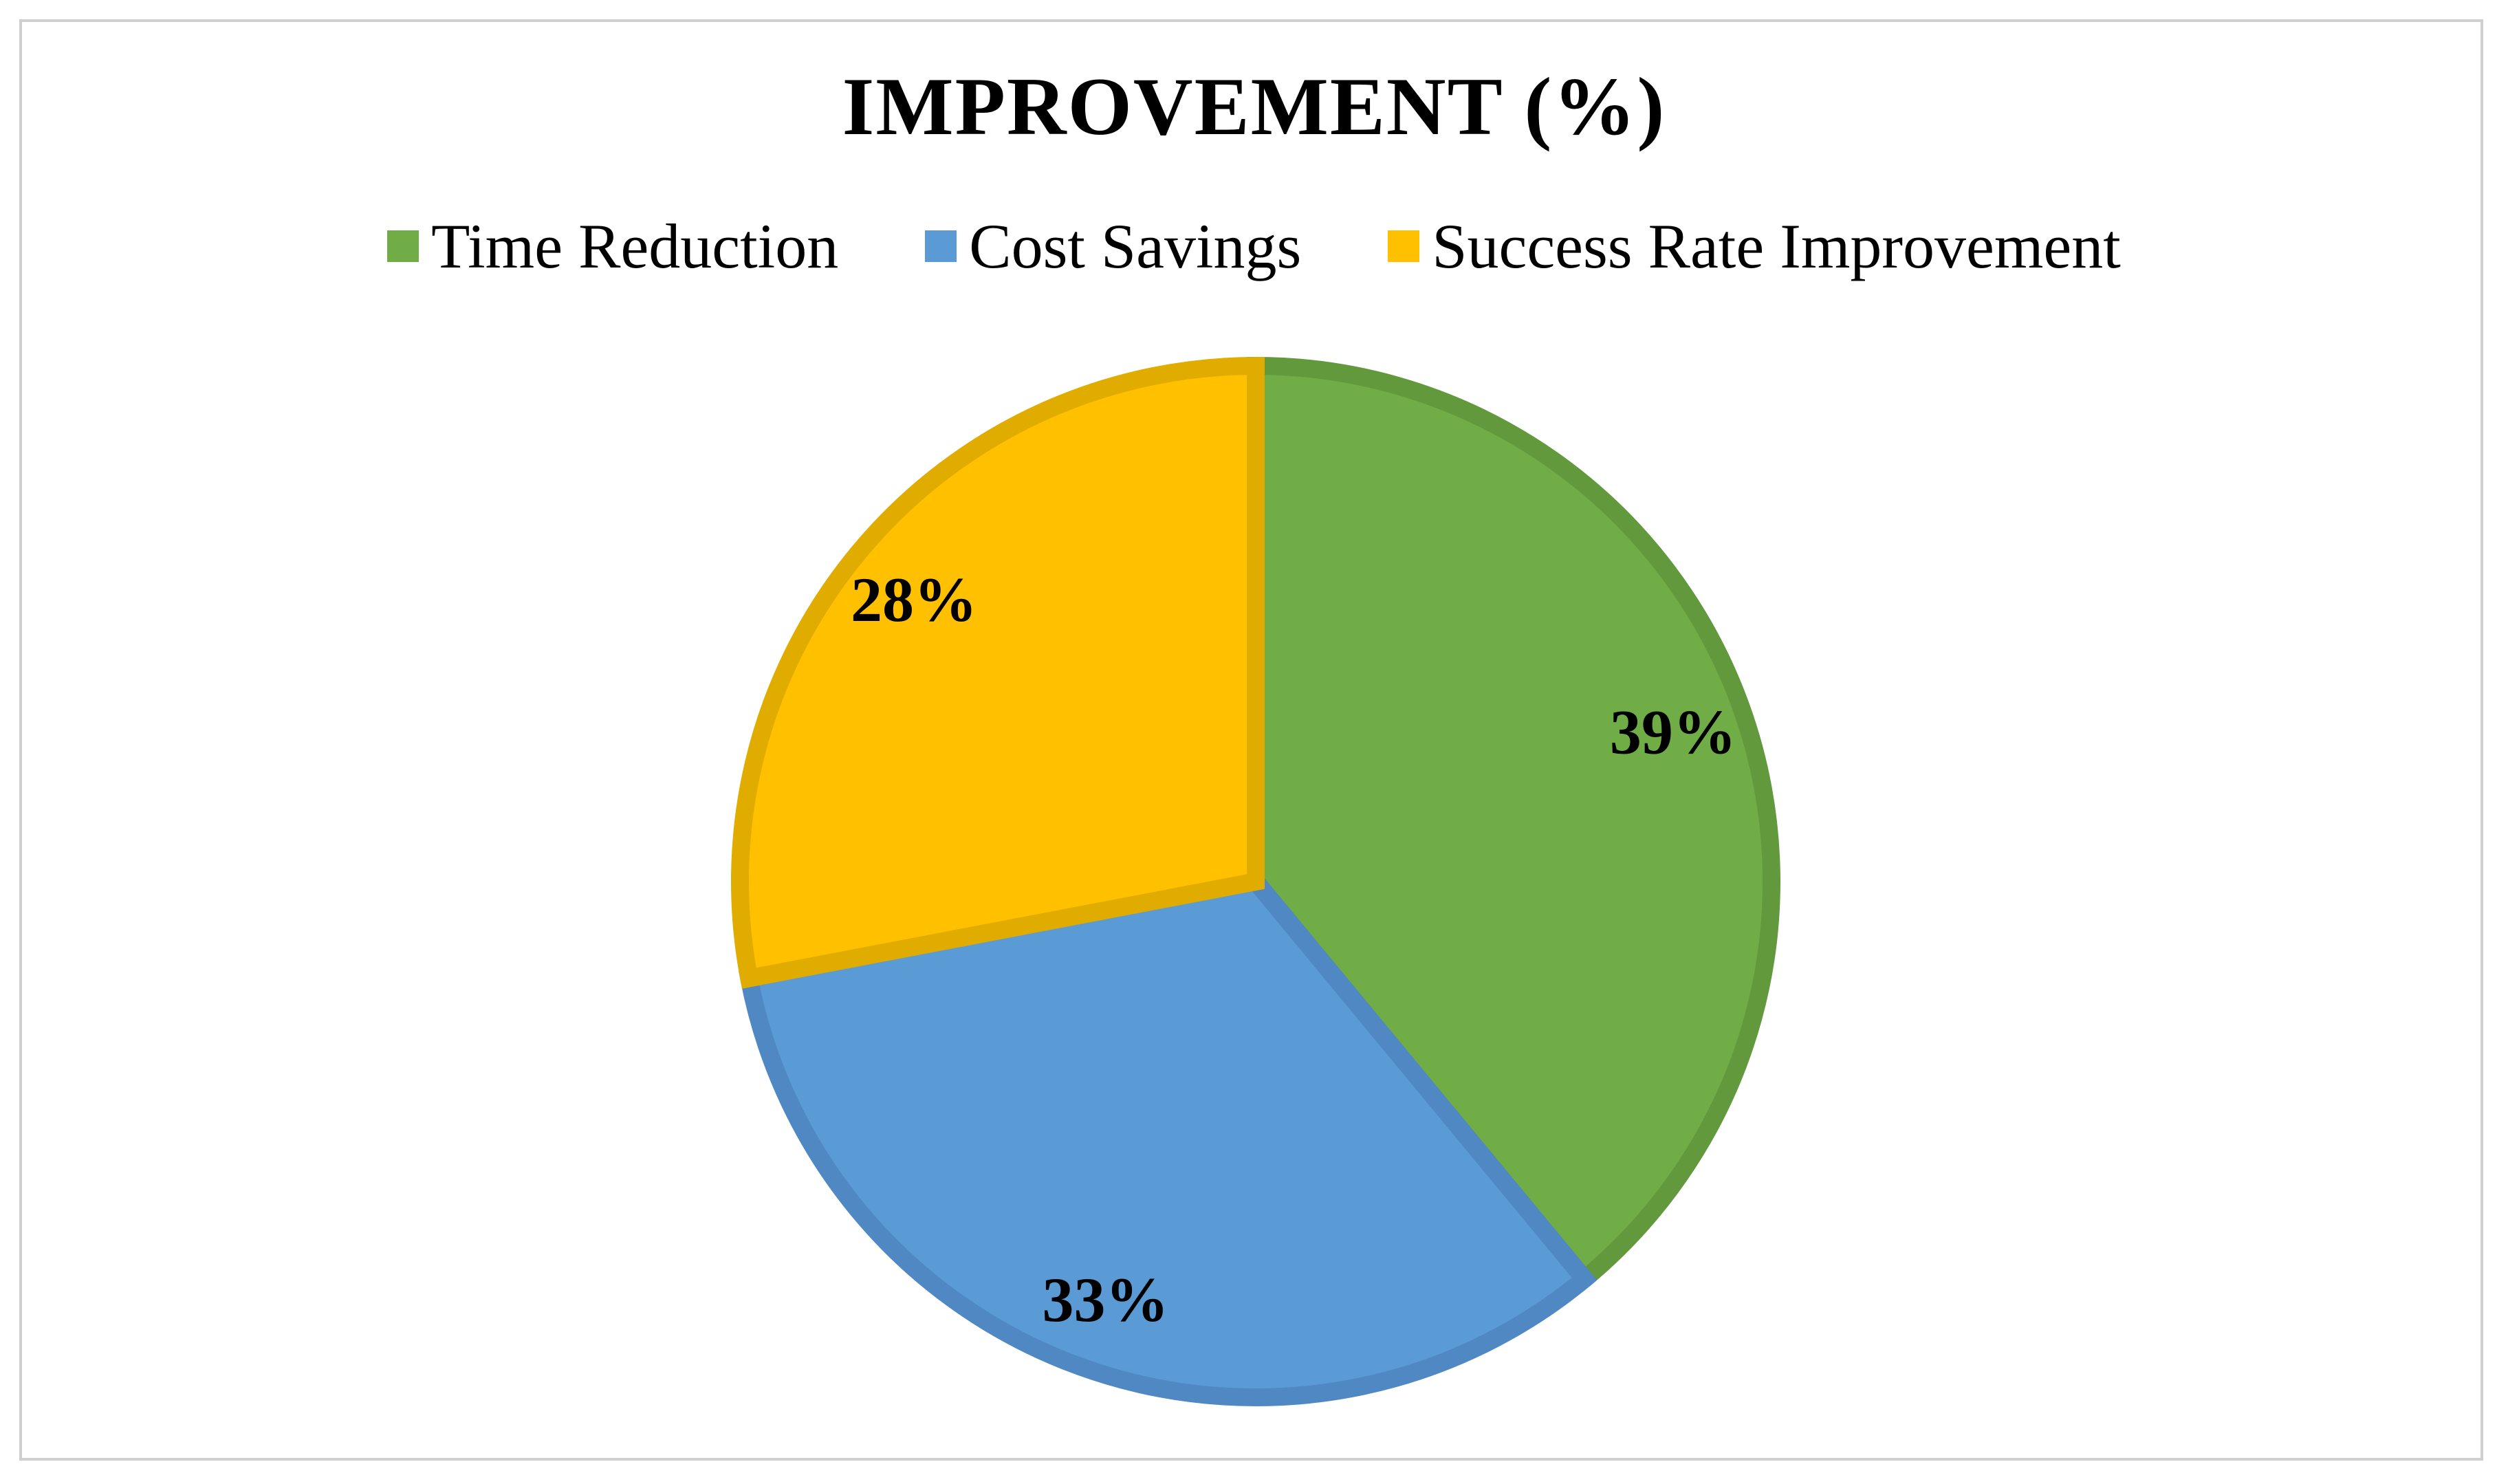  Describe the element at coordinates (1168, 1138) in the screenshot. I see `pie-slice-cost-savings` at that location.